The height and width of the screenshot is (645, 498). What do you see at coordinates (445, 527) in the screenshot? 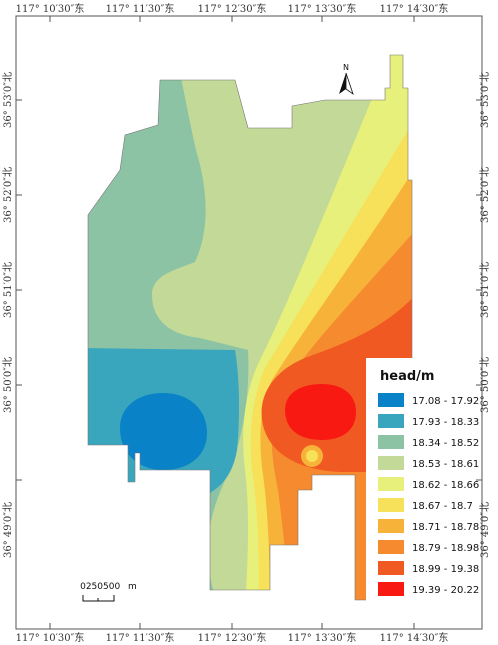
I see `legend-label: 18.71 - 18.78` at bounding box center [445, 527].